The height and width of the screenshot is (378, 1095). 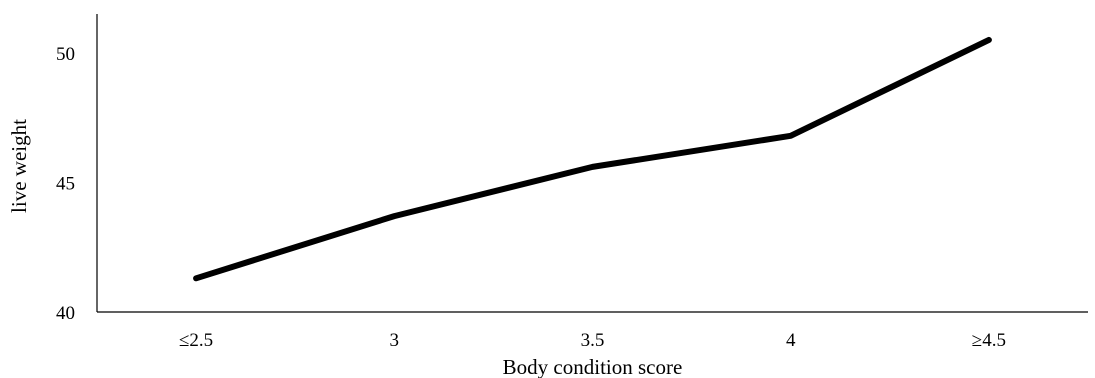 I want to click on x-tick-label: 3, so click(x=395, y=340).